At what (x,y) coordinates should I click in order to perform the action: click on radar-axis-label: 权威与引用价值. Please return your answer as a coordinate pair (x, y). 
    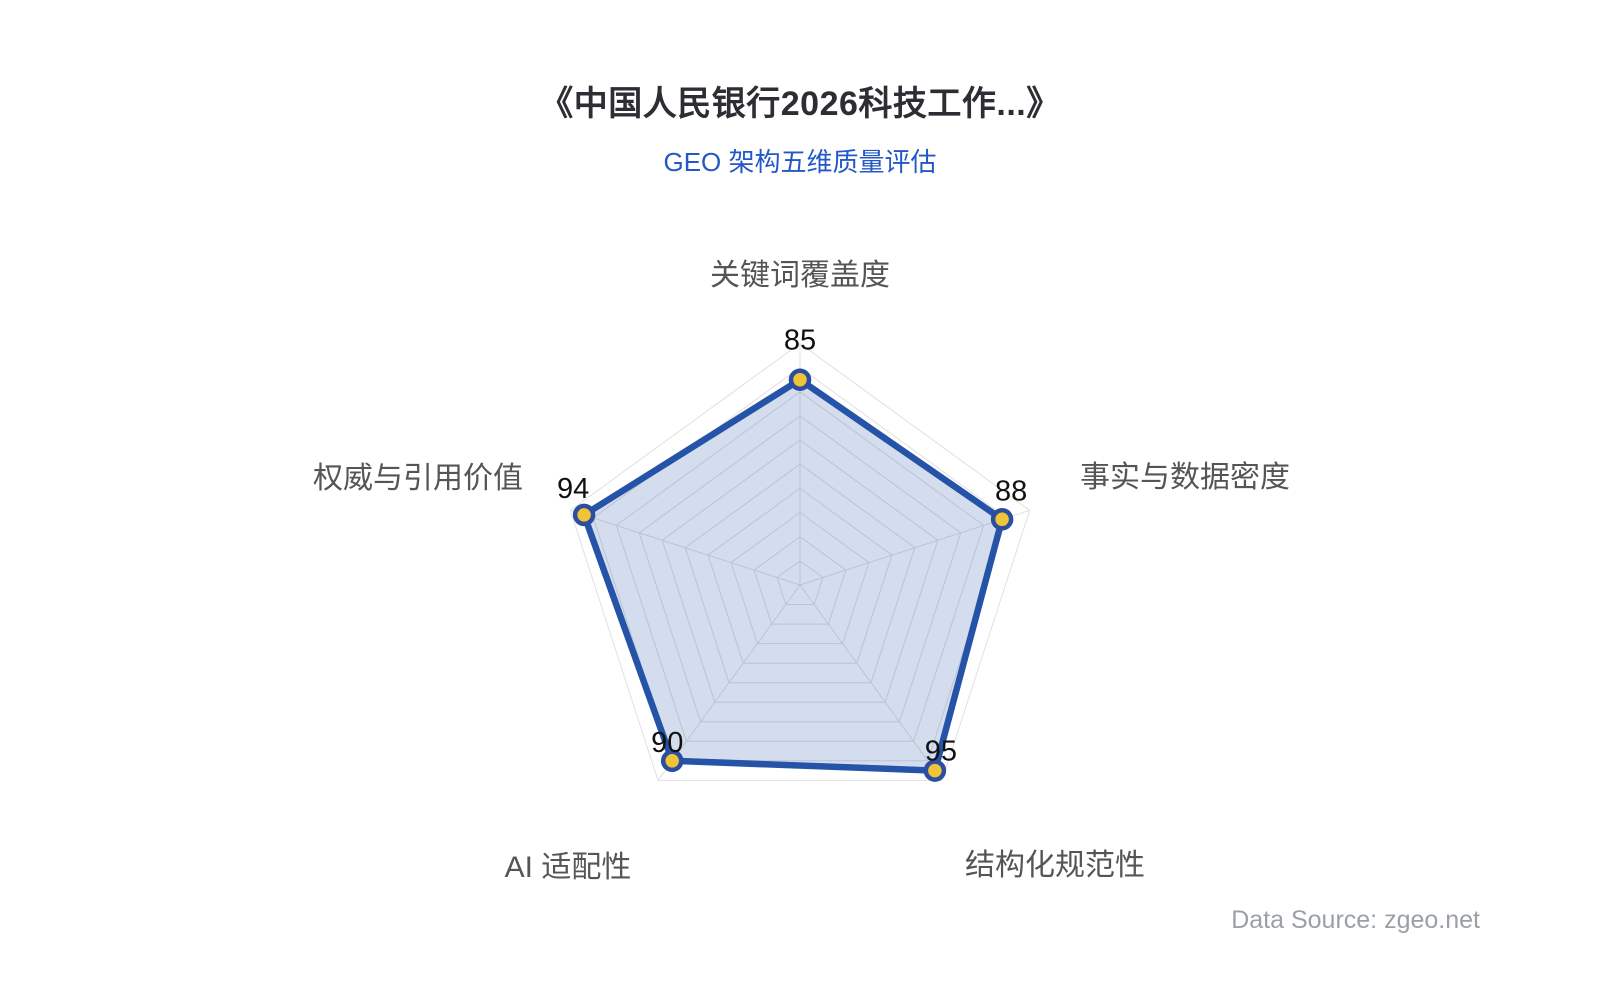
    Looking at the image, I should click on (418, 478).